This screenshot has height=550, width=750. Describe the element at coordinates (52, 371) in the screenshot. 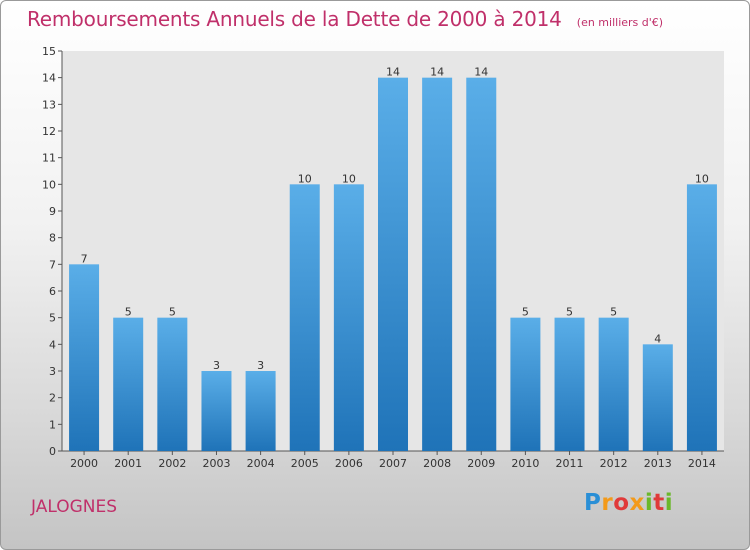

I see `y-tick-label: 3` at that location.